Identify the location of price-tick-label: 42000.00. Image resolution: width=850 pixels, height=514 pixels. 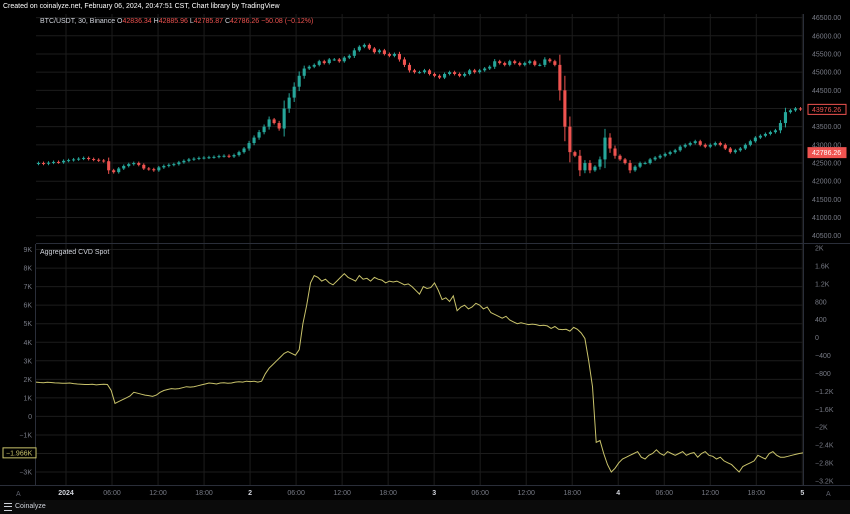
(826, 182).